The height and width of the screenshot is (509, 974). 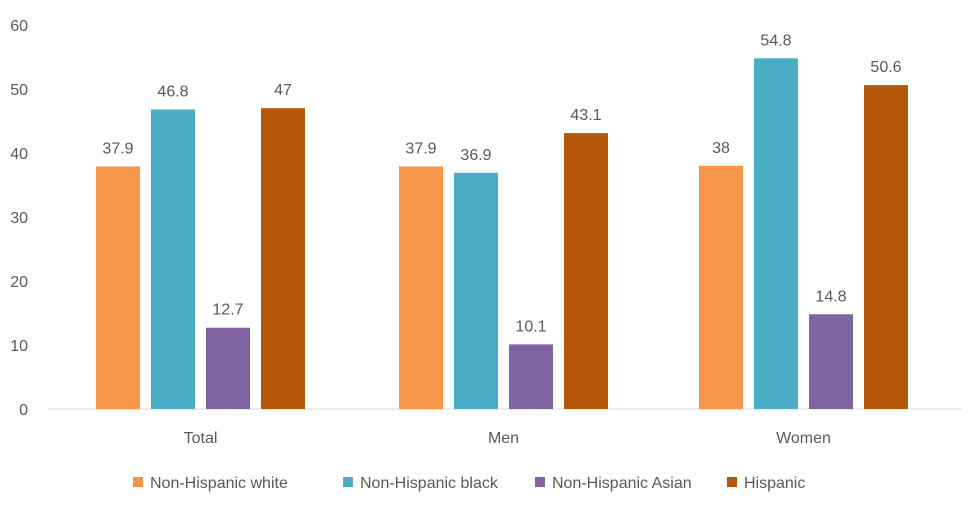 What do you see at coordinates (885, 67) in the screenshot?
I see `data-label: 50.6` at bounding box center [885, 67].